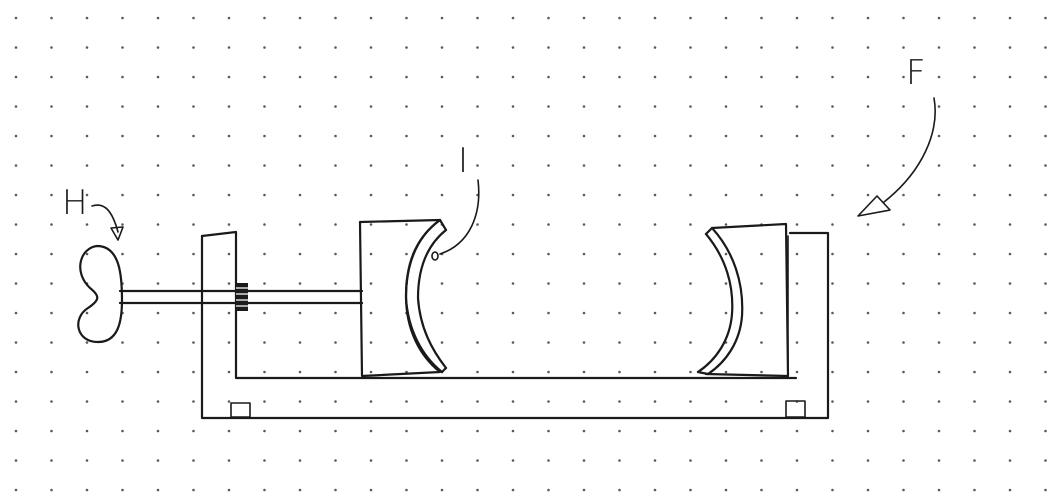  What do you see at coordinates (705, 301) in the screenshot?
I see `right-jaw-curve-caps` at bounding box center [705, 301].